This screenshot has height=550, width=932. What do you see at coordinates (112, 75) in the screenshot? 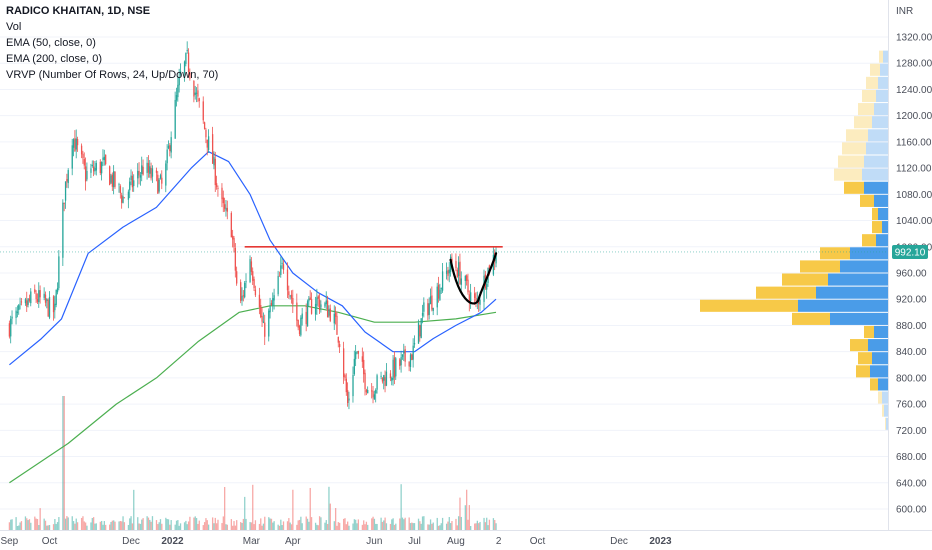
I see `indicator-label-vrvp: VRVP (Number Of Rows, 24, Up/Down, 70)` at bounding box center [112, 75].